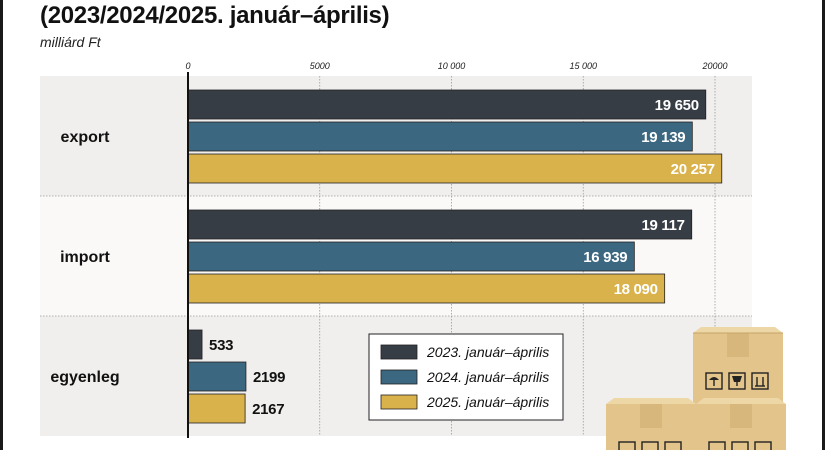 Image resolution: width=825 pixels, height=450 pixels. I want to click on unit-label: milliárd Ft, so click(70, 42).